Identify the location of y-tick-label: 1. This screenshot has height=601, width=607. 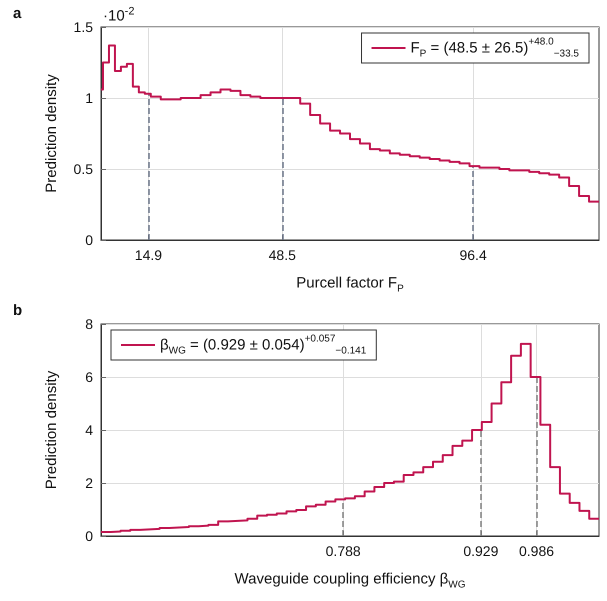
(89, 98).